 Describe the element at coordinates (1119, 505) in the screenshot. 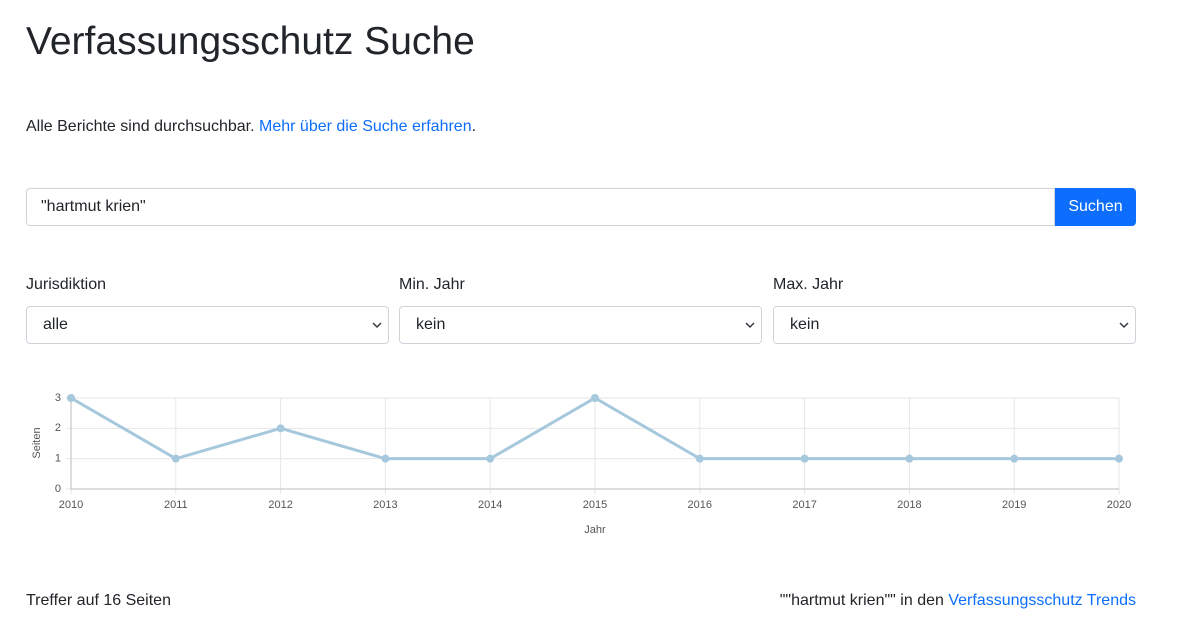

I see `x-tick-label: 2020` at that location.